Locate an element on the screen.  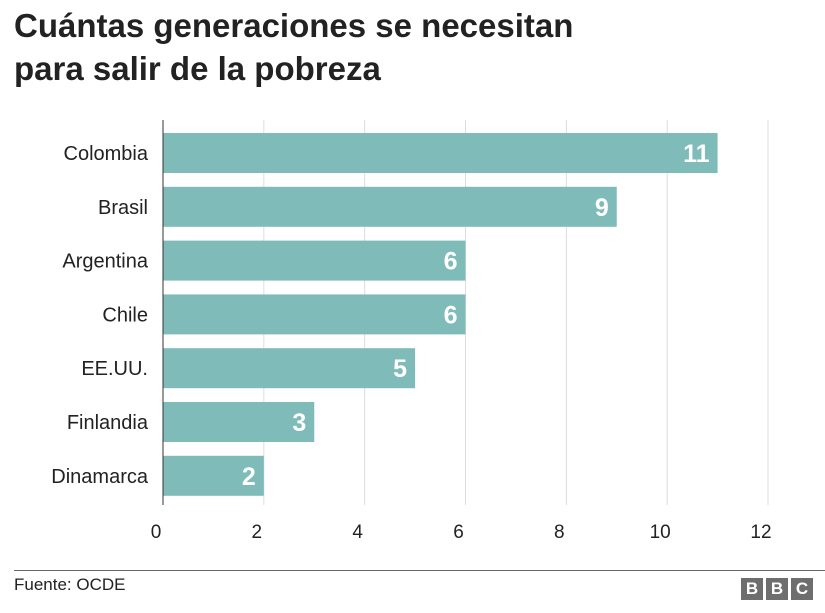
footer-divider is located at coordinates (419, 570).